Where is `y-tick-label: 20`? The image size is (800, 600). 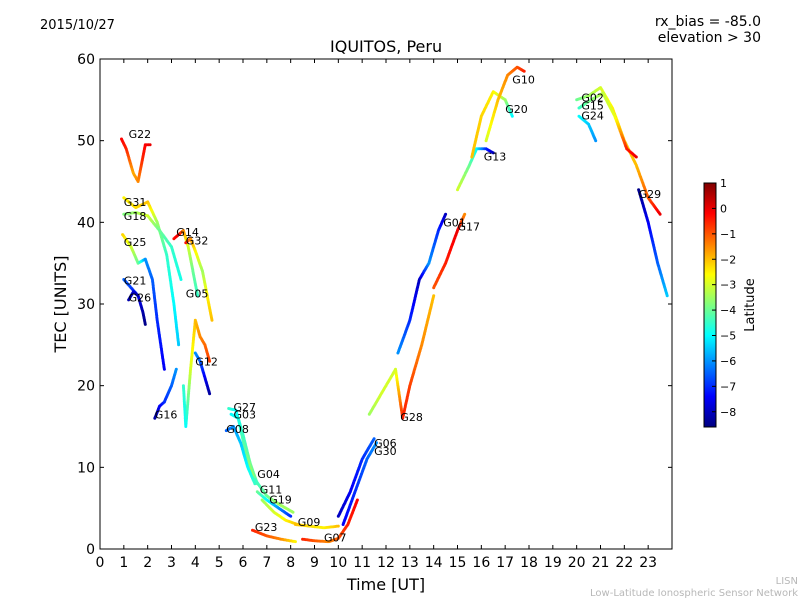 y-tick-label: 20 is located at coordinates (86, 387).